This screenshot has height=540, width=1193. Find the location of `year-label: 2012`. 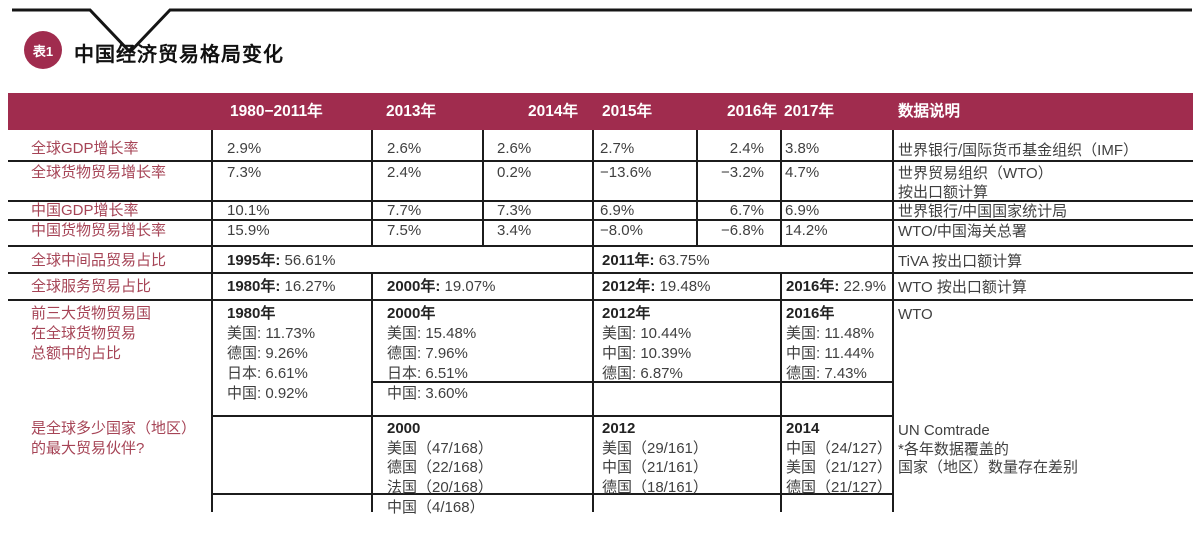

year-label: 2012 is located at coordinates (619, 428).